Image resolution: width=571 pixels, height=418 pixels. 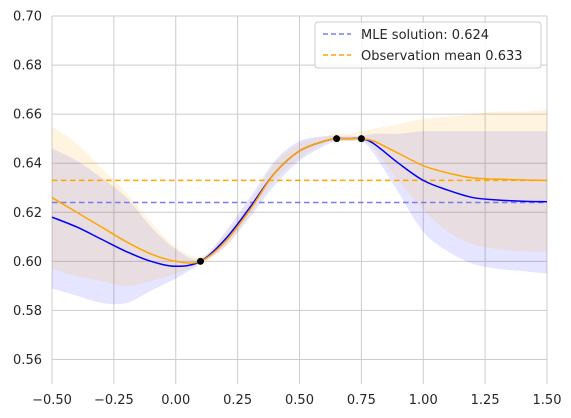 What do you see at coordinates (27, 189) in the screenshot?
I see `y-axis-ticks: 0.56 0.58 0.60 0.62 0.64 0.66 0.68 0.70` at bounding box center [27, 189].